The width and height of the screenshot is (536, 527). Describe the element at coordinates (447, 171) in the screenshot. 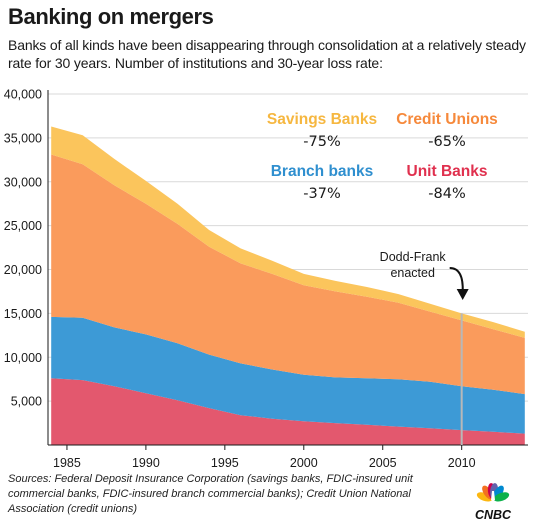

I see `legend-name-unit-banks: Unit Banks` at that location.